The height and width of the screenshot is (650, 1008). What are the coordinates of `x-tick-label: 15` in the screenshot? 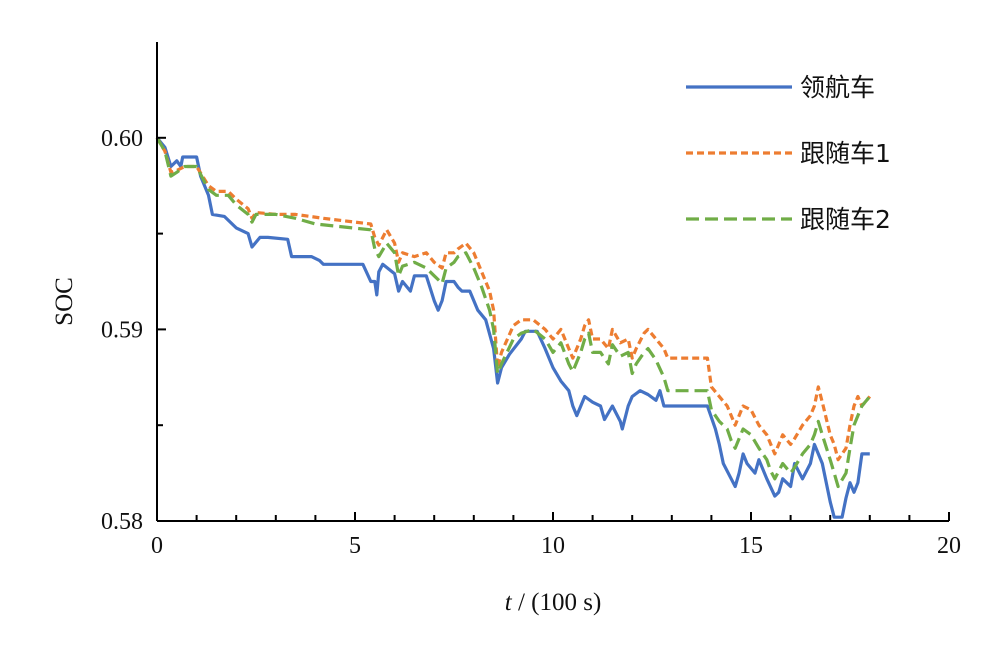 It's located at (751, 546).